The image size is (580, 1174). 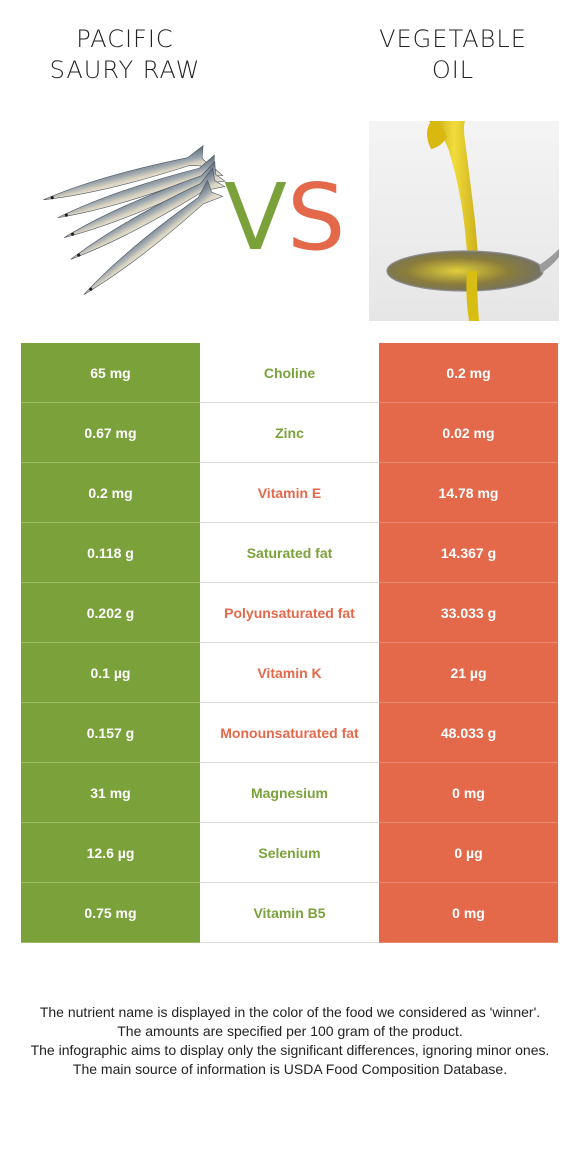 What do you see at coordinates (316, 217) in the screenshot?
I see `vs-s: S` at bounding box center [316, 217].